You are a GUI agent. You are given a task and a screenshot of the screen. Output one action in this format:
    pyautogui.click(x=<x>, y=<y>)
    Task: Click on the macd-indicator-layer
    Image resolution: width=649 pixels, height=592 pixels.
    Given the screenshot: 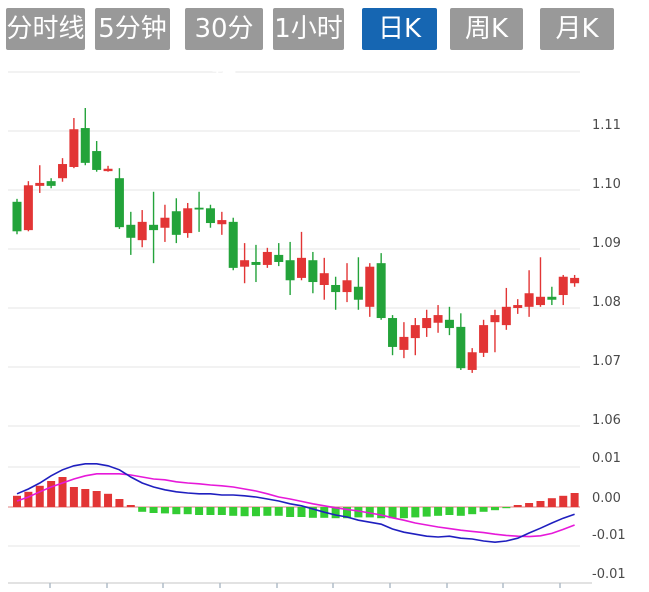 What is the action you would take?
    pyautogui.click(x=296, y=503)
    